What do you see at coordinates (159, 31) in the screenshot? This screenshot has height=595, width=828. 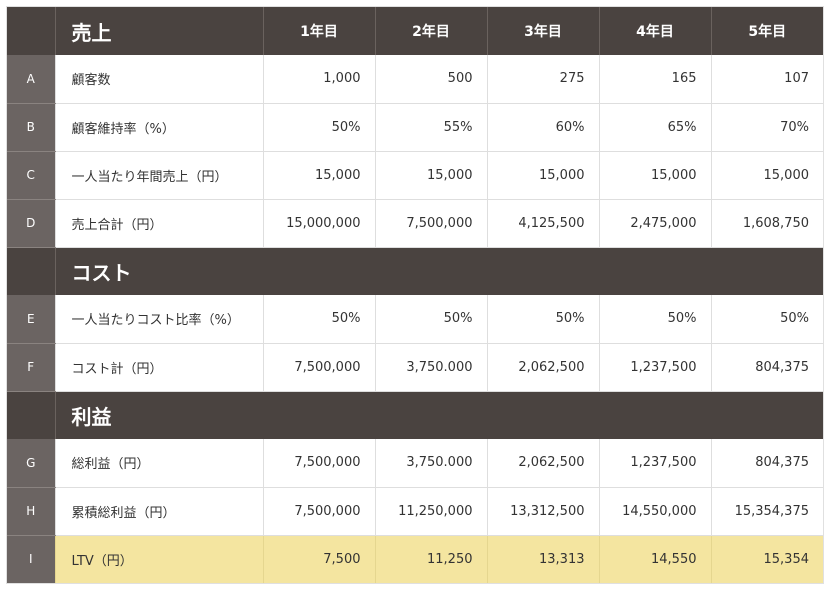 I see `section-title-sales: 売上` at bounding box center [159, 31].